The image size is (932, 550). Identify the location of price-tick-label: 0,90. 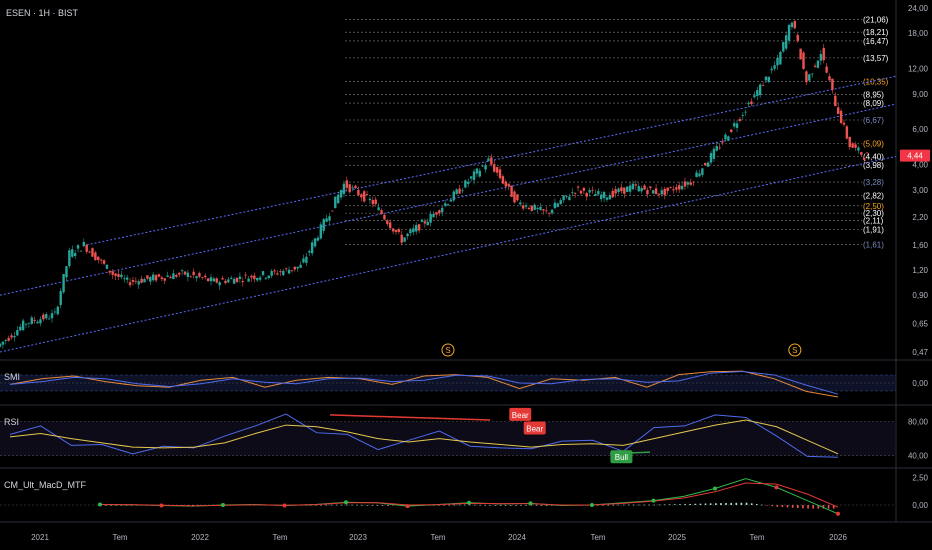
(920, 295).